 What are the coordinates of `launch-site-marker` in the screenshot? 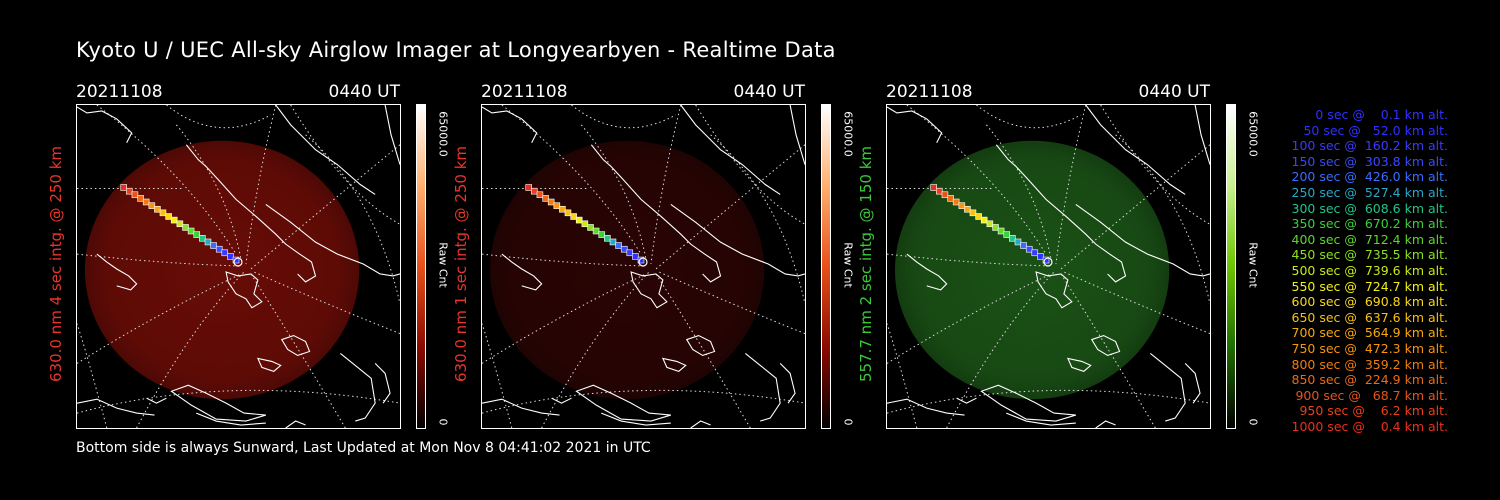 It's located at (643, 262).